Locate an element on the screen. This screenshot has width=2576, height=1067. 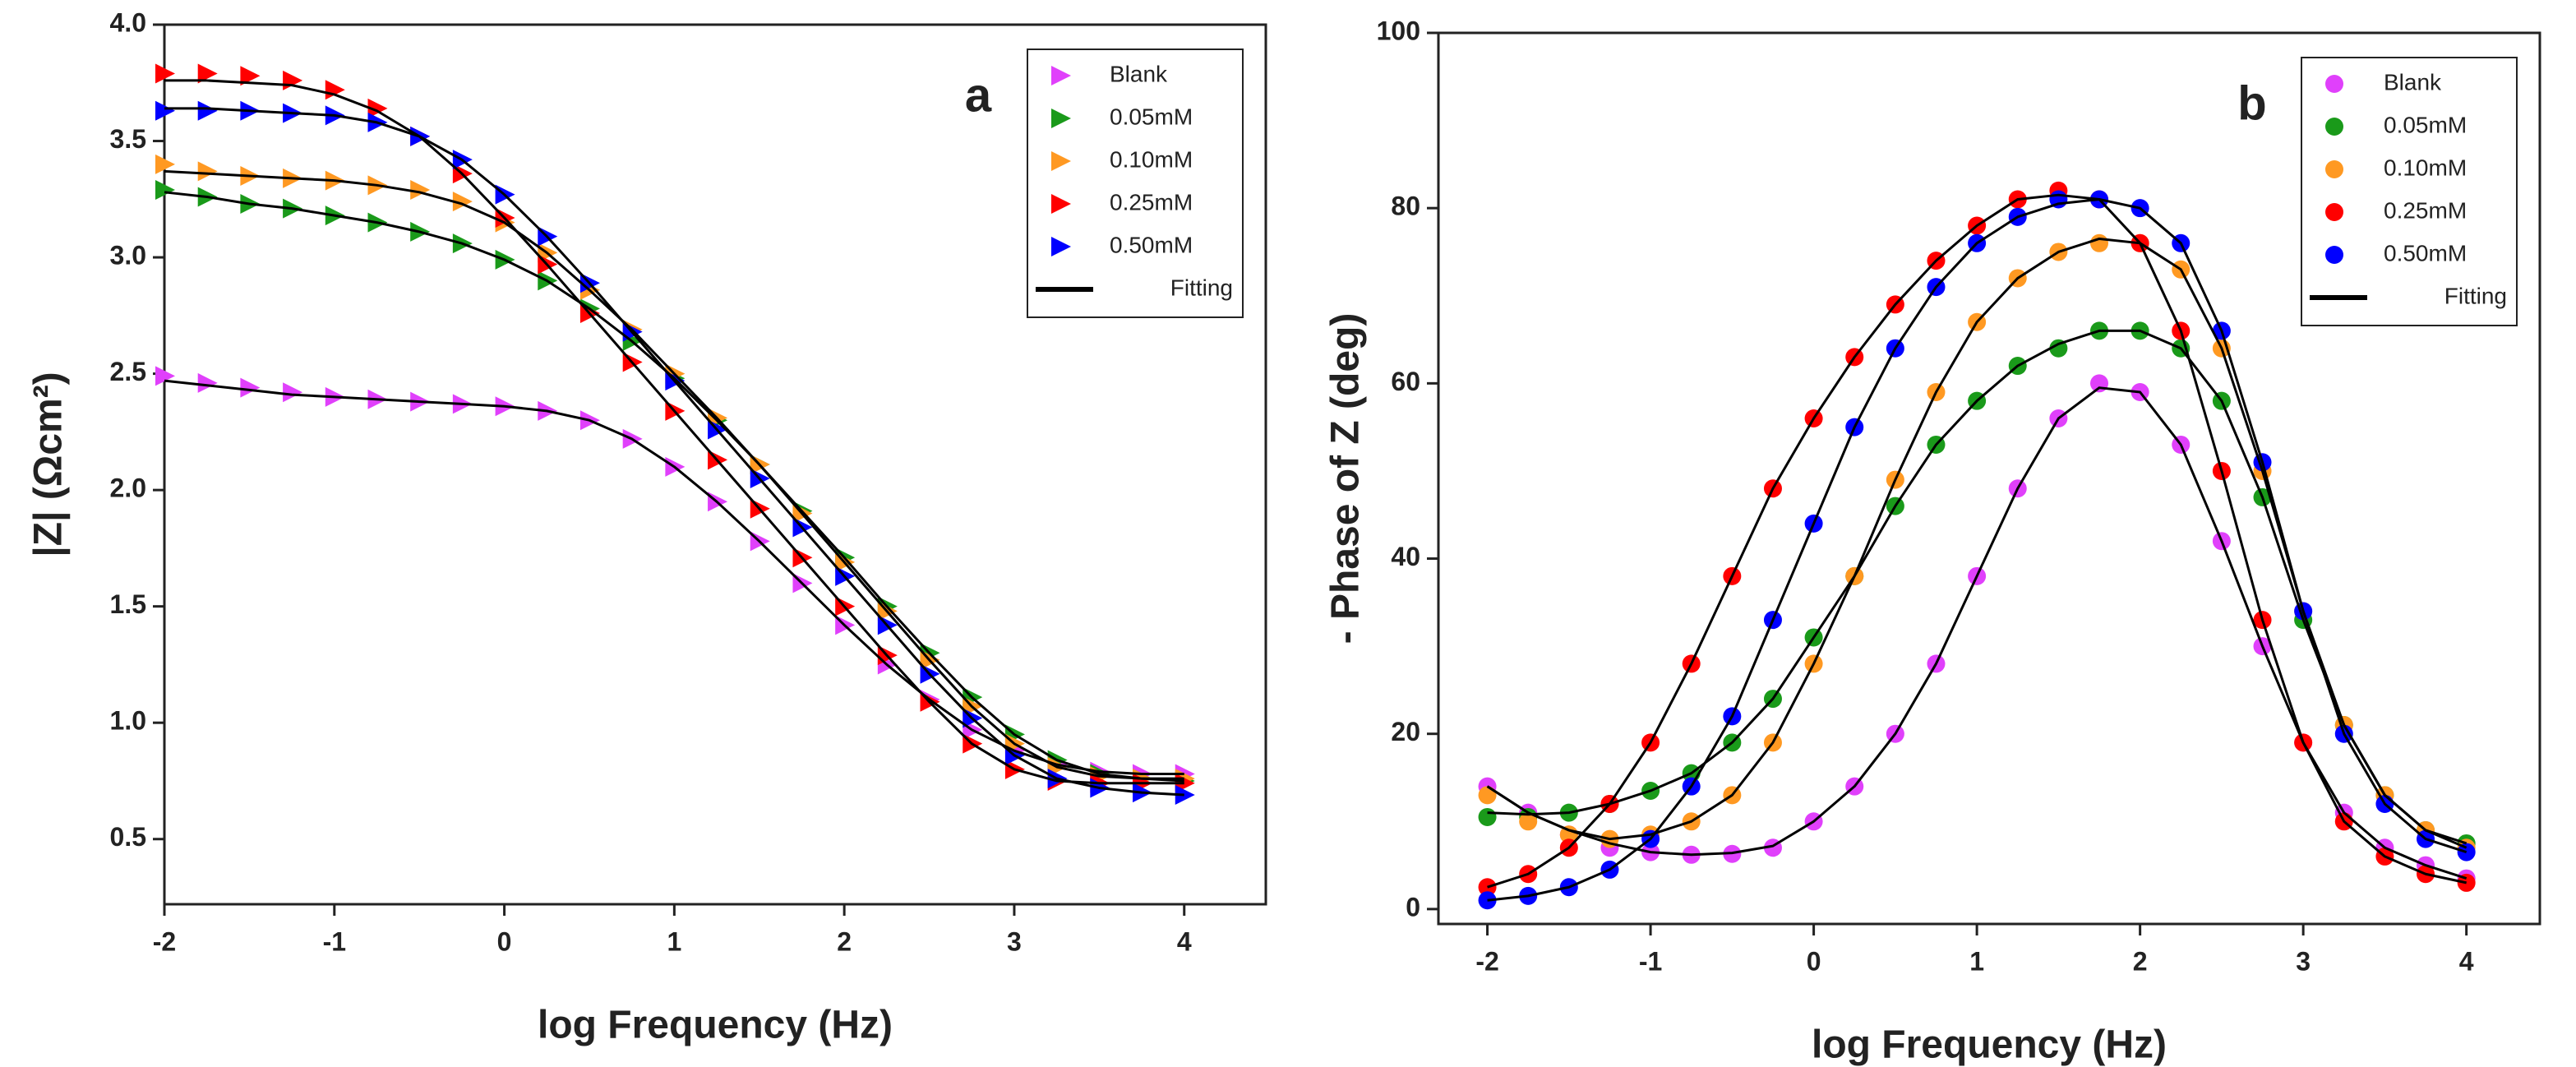
y-tick-label: 1.0 is located at coordinates (128, 721).